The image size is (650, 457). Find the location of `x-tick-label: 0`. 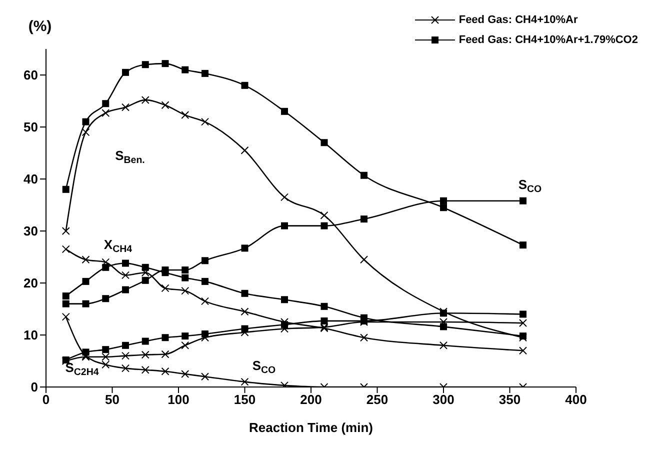

x-tick-label: 0 is located at coordinates (46, 400).